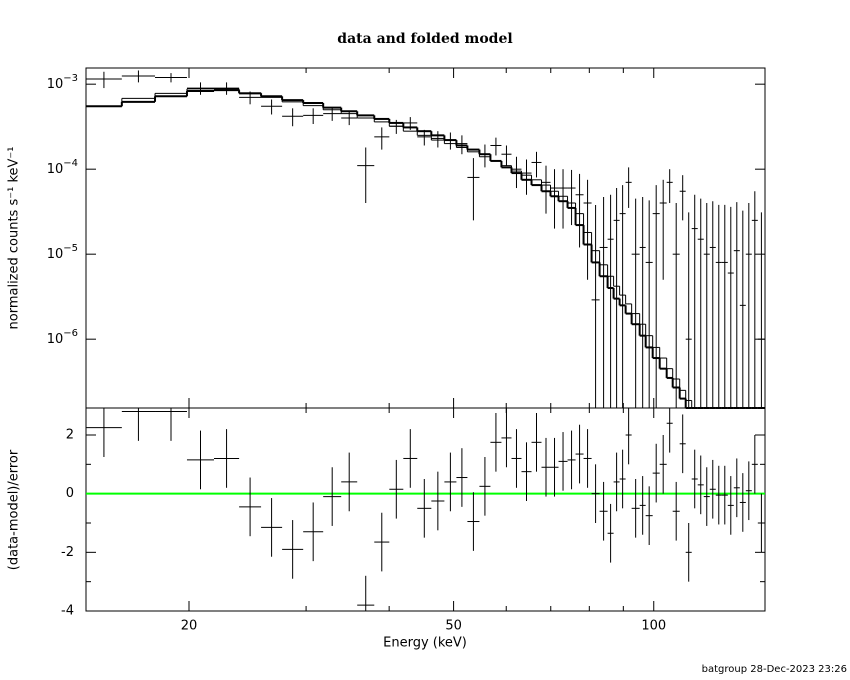 Image resolution: width=850 pixels, height=680 pixels. Describe the element at coordinates (653, 626) in the screenshot. I see `x-tick-label: 100` at that location.